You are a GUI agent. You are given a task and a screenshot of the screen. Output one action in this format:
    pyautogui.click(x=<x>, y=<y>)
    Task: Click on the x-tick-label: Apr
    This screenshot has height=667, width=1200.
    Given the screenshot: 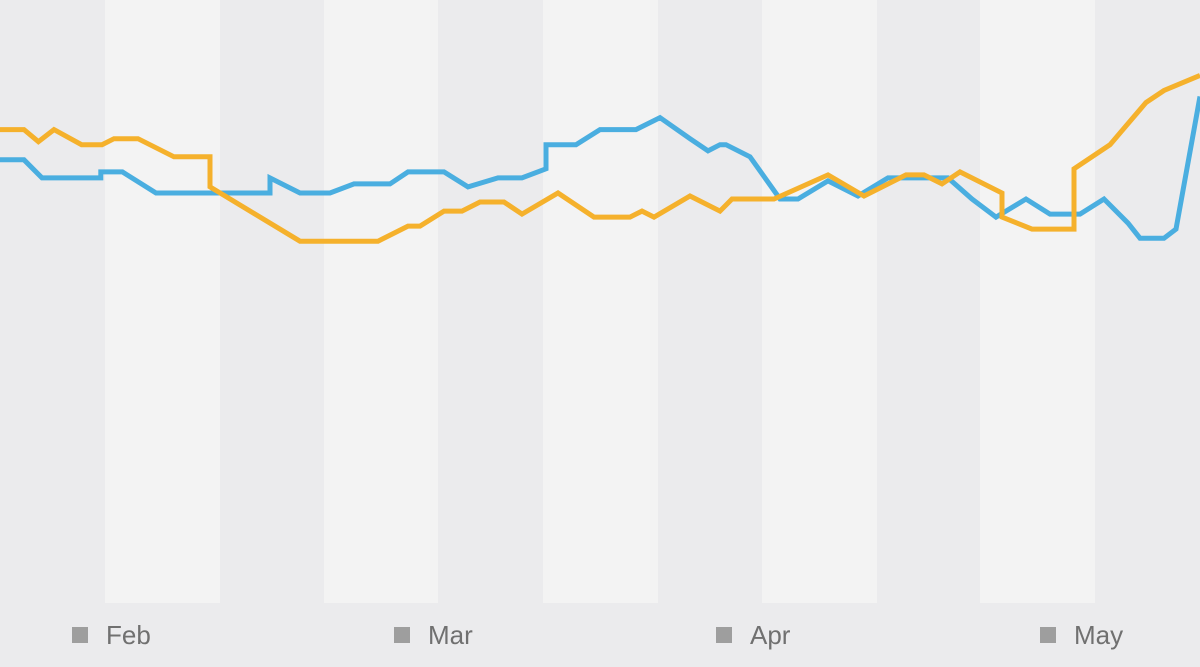 What is the action you would take?
    pyautogui.click(x=770, y=635)
    